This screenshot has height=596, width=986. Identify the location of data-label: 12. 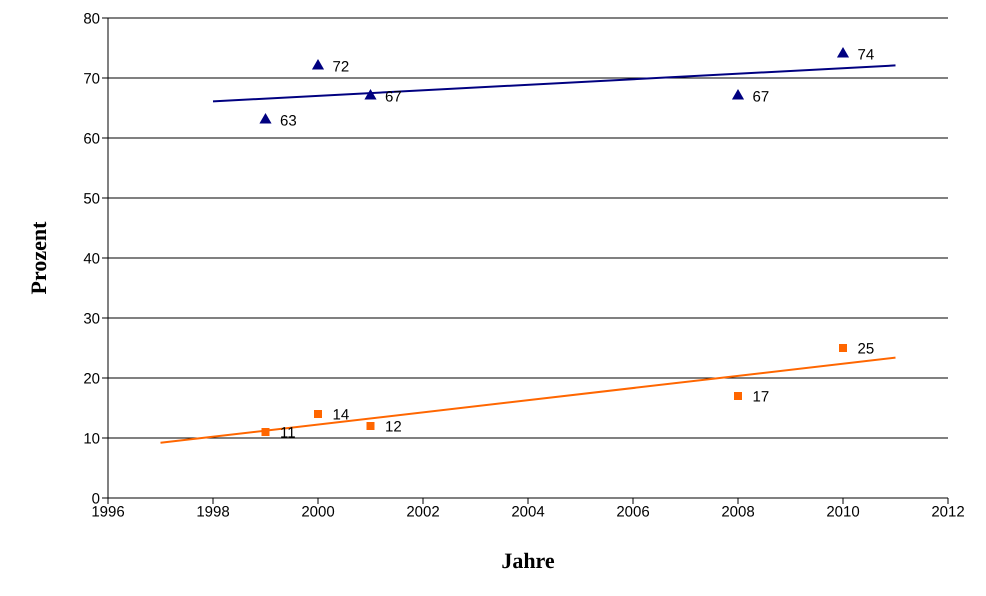
(393, 427).